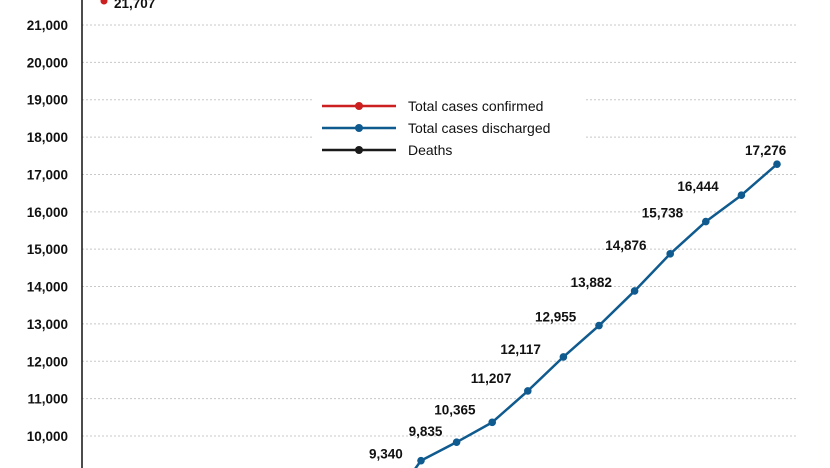  I want to click on y-tick-label: 12,000, so click(47, 361).